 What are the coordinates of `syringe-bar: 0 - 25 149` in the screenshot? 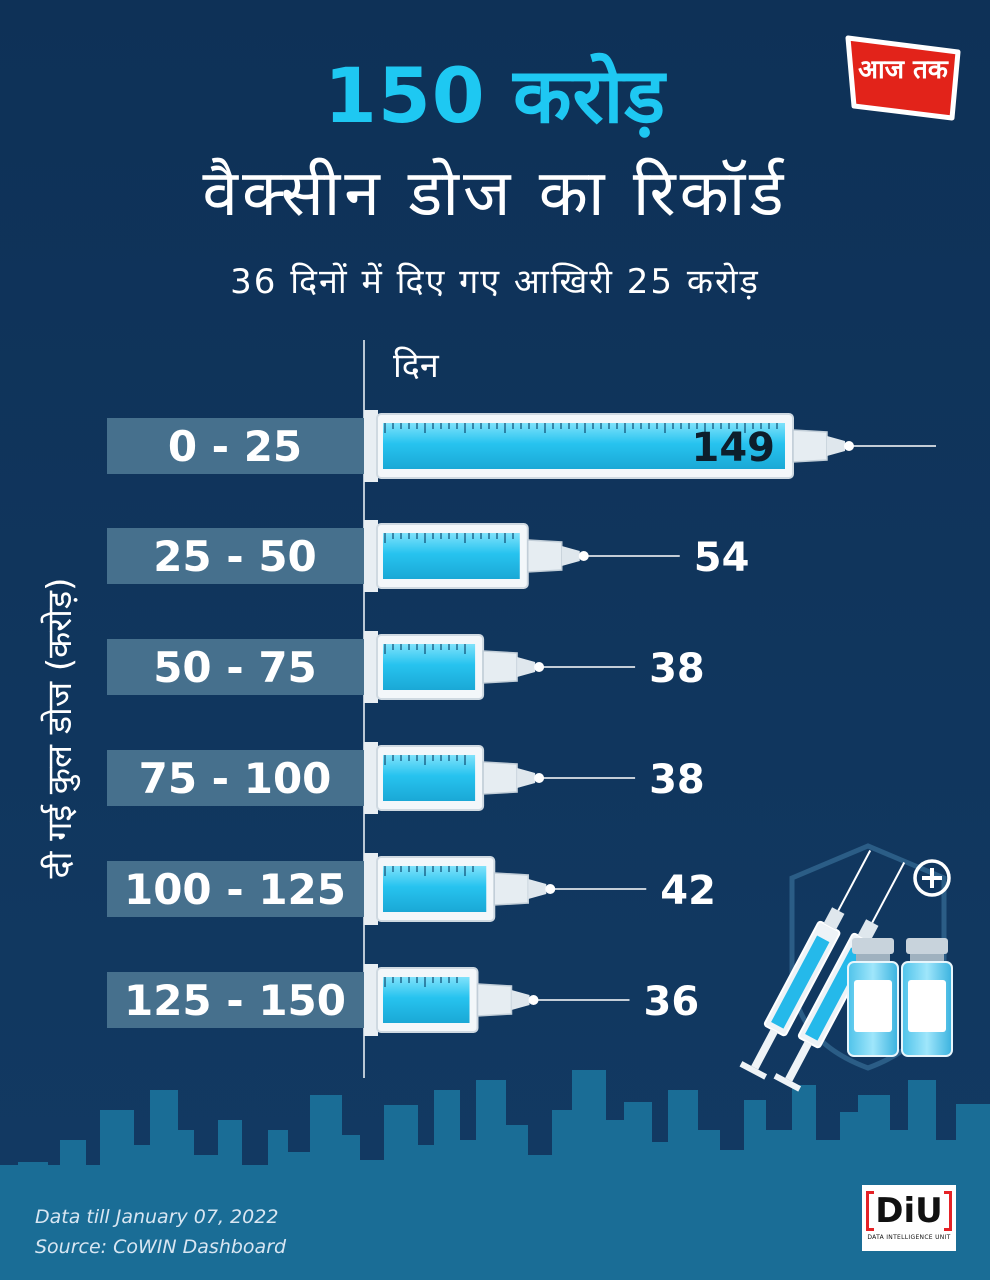 It's located at (521, 446).